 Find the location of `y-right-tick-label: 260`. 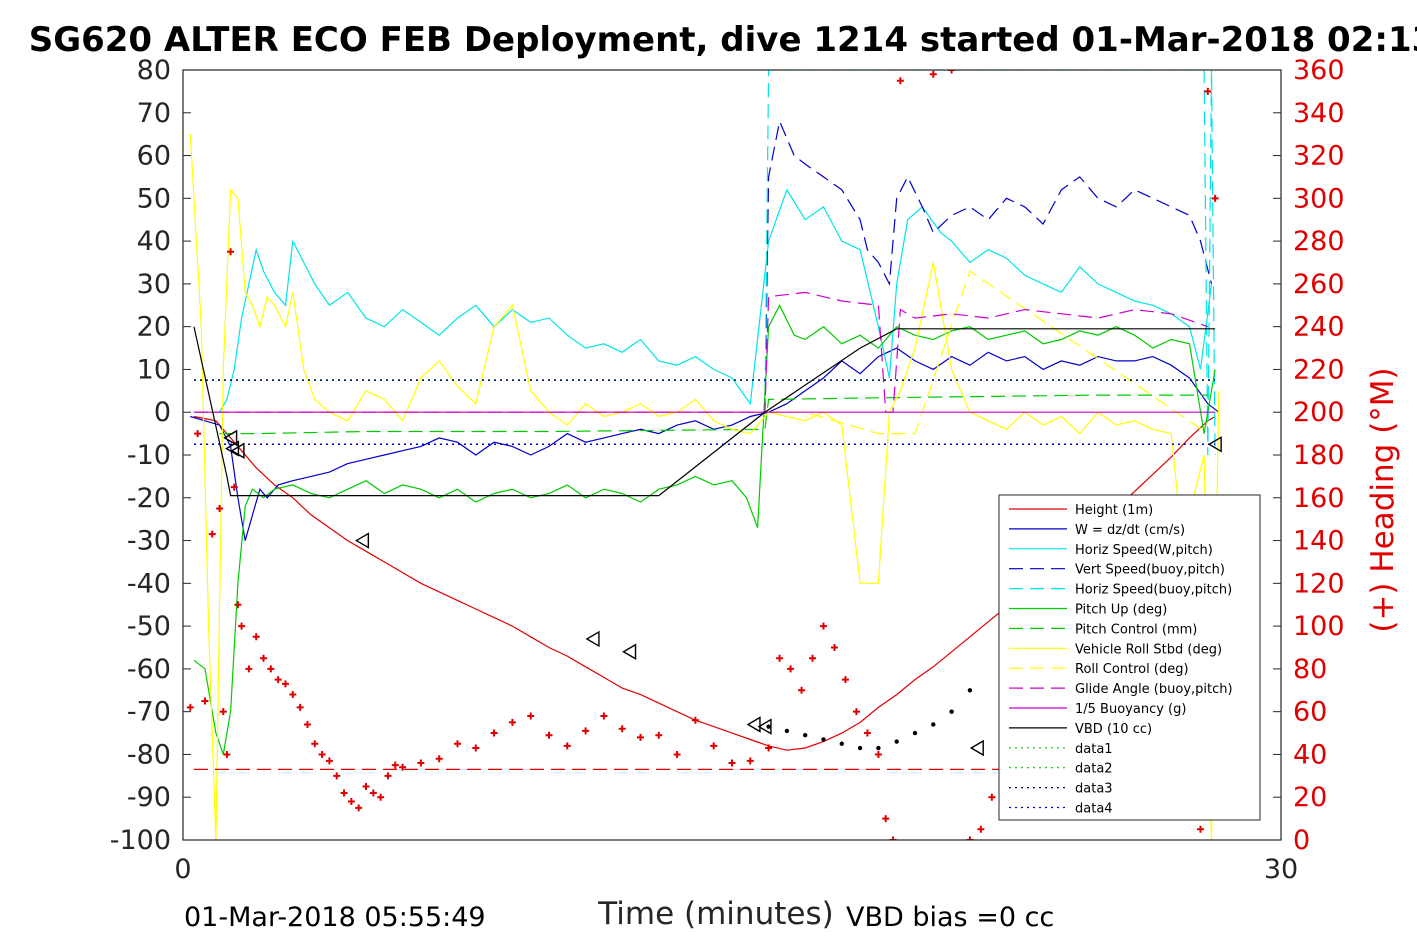

y-right-tick-label: 260 is located at coordinates (1319, 284).